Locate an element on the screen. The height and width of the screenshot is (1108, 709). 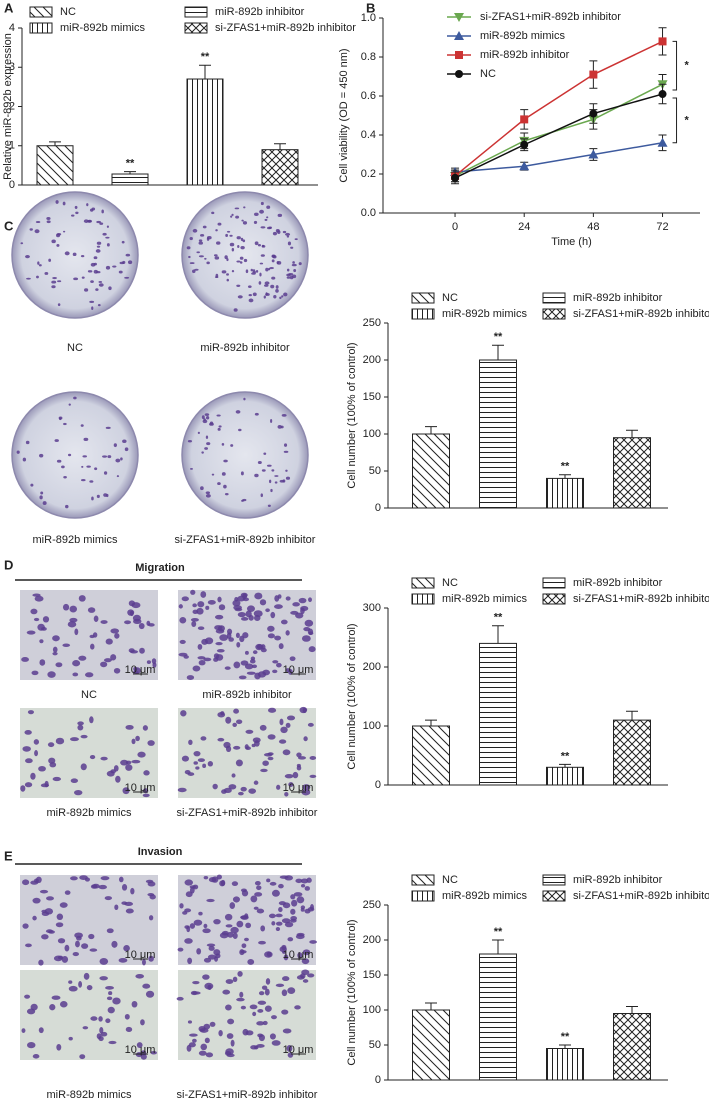
line is located at coordinates (558, 108).